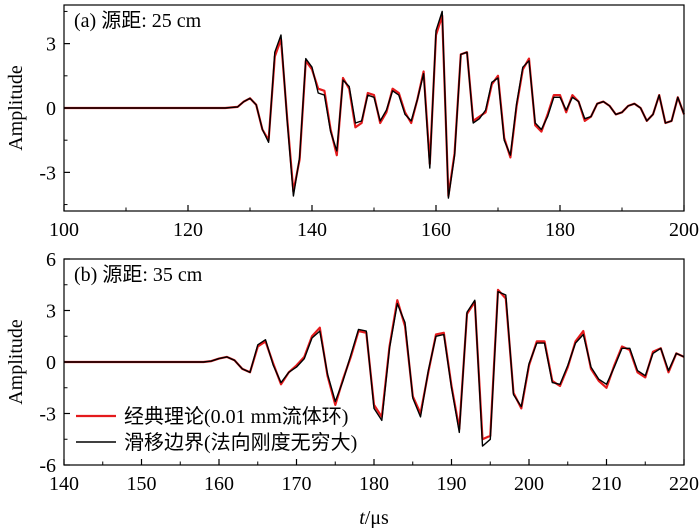  Describe the element at coordinates (138, 274) in the screenshot. I see `panel-label: (b) 源距: 35 cm` at that location.